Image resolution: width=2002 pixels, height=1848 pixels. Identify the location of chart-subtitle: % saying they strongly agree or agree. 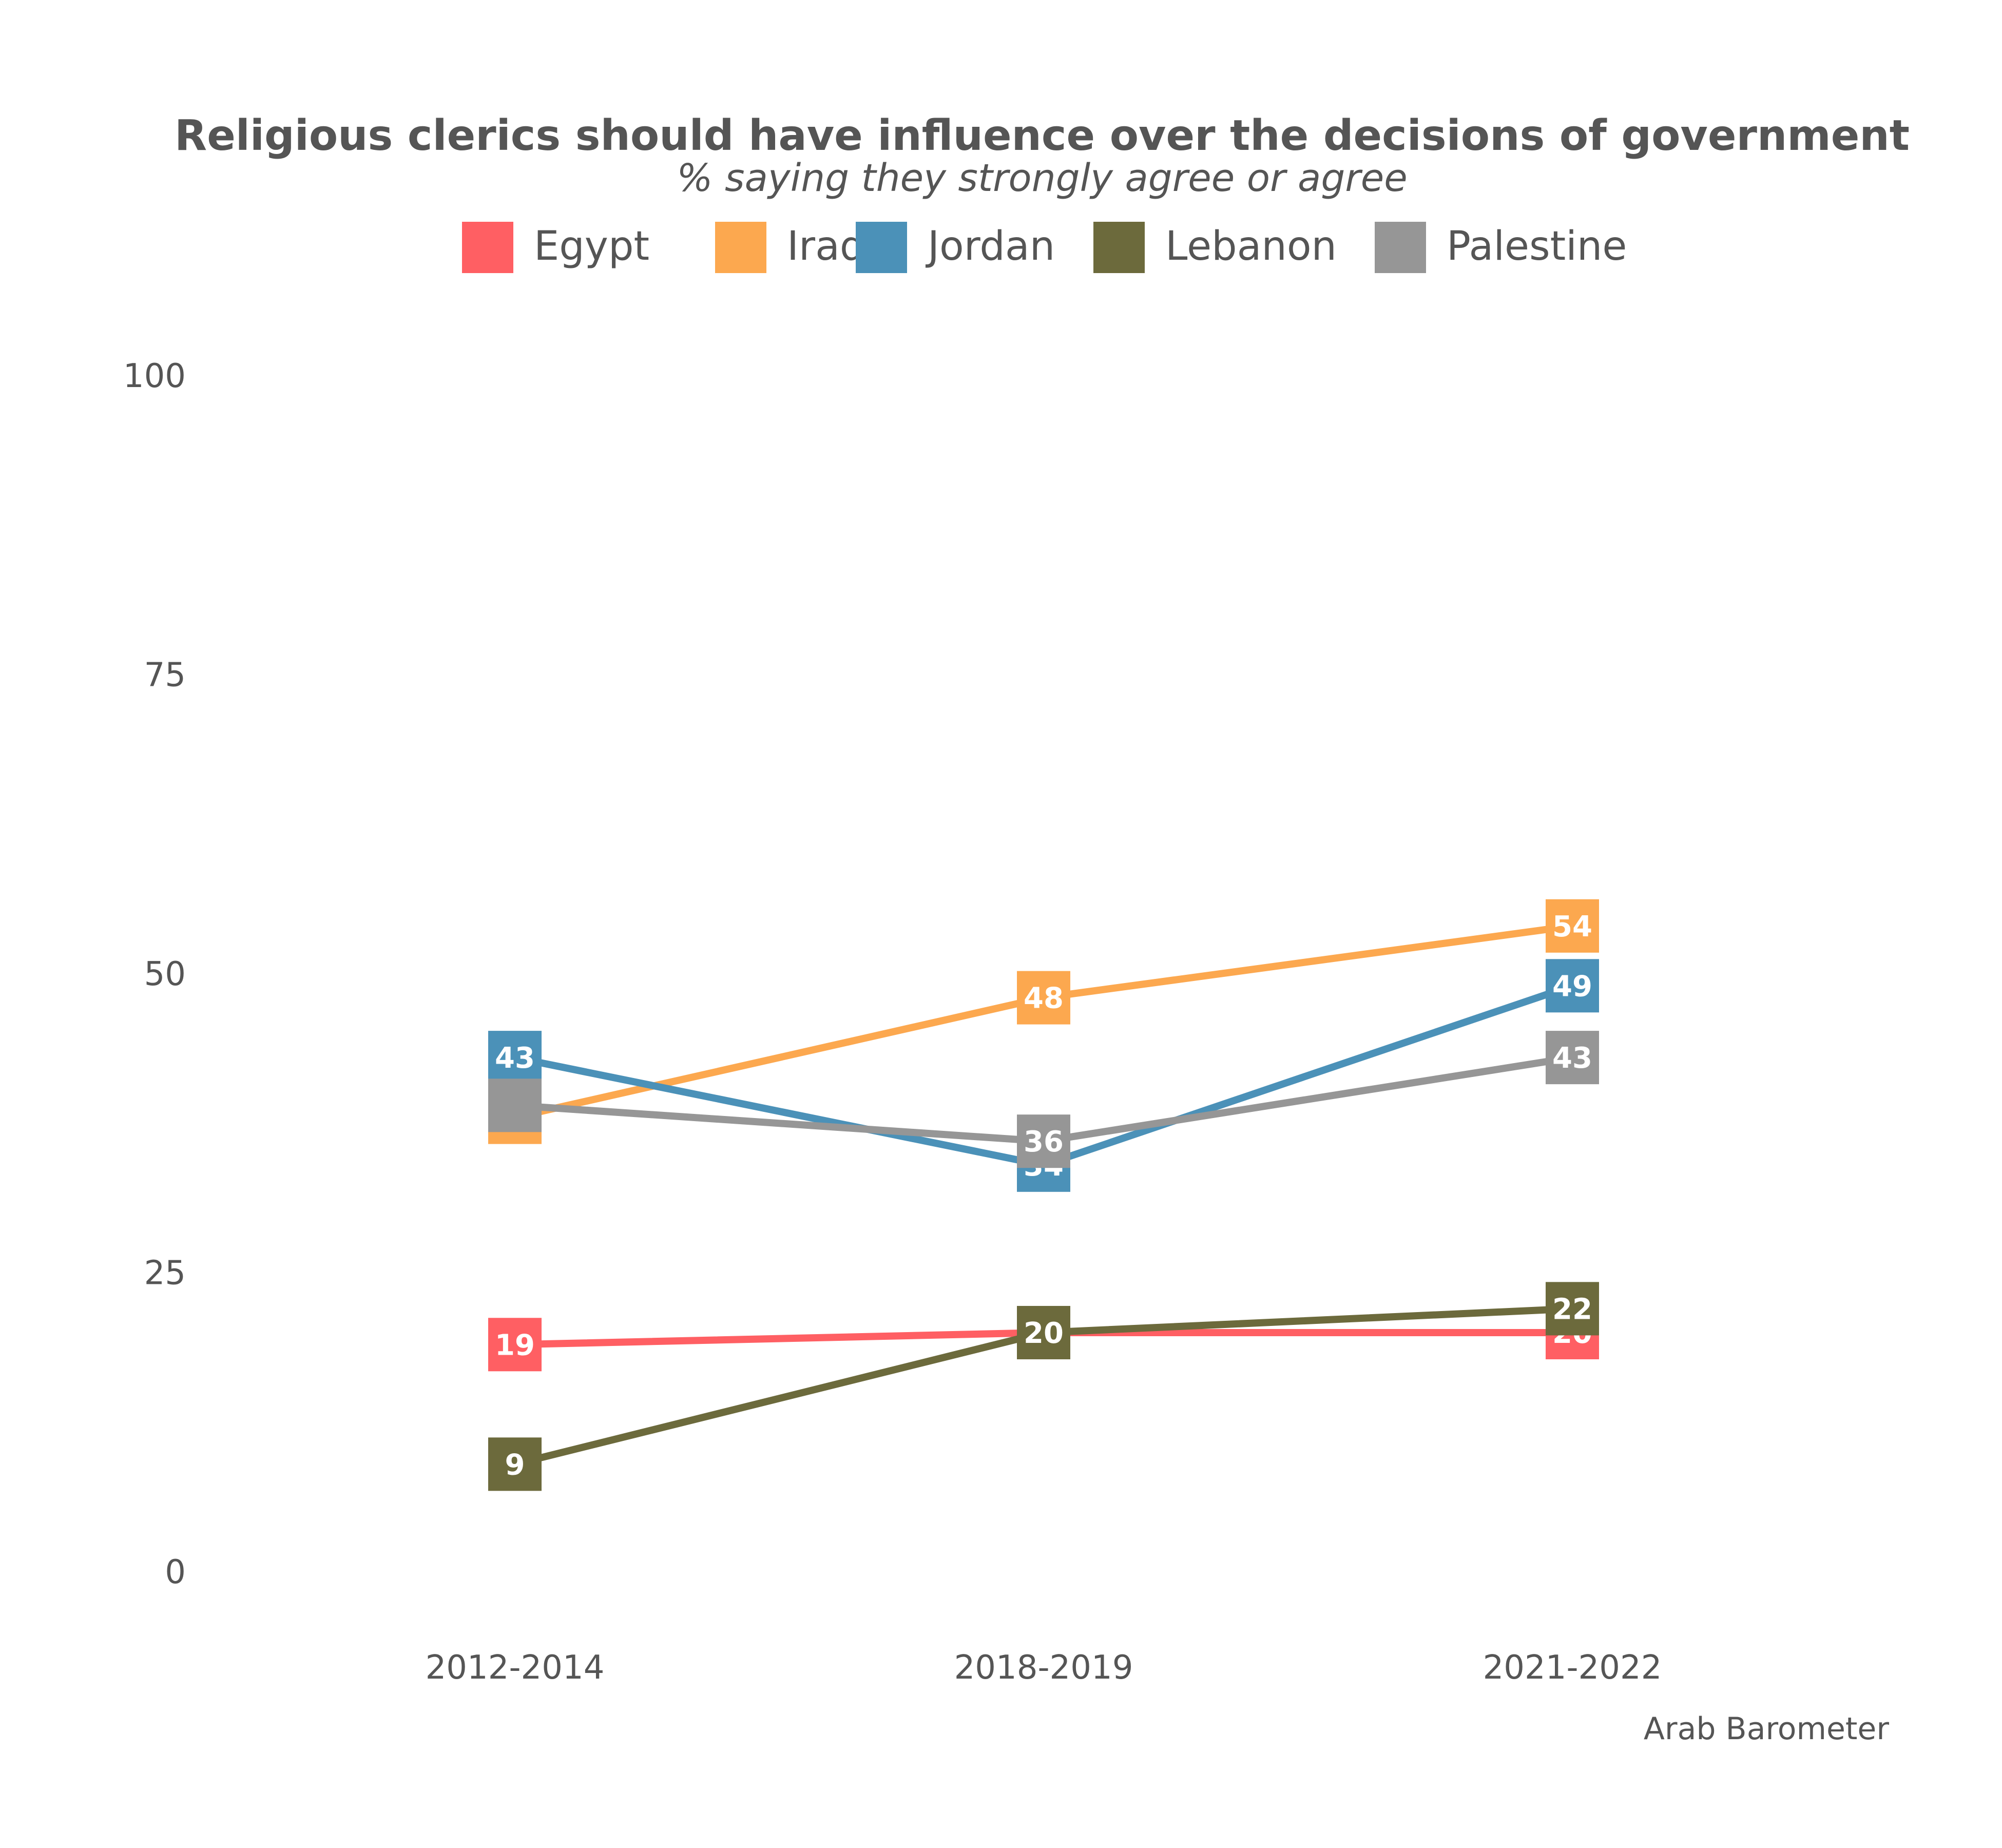
(1042, 178).